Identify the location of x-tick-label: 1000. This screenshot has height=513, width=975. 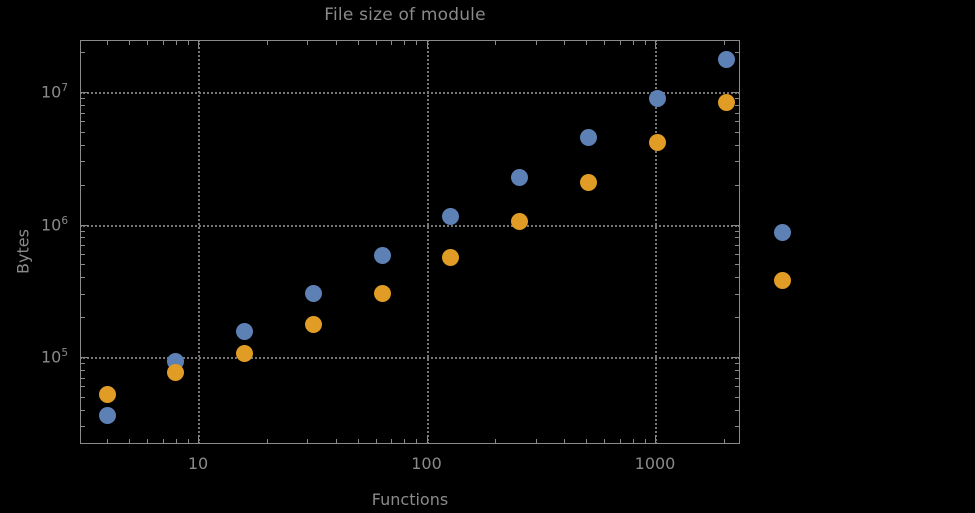
(655, 463).